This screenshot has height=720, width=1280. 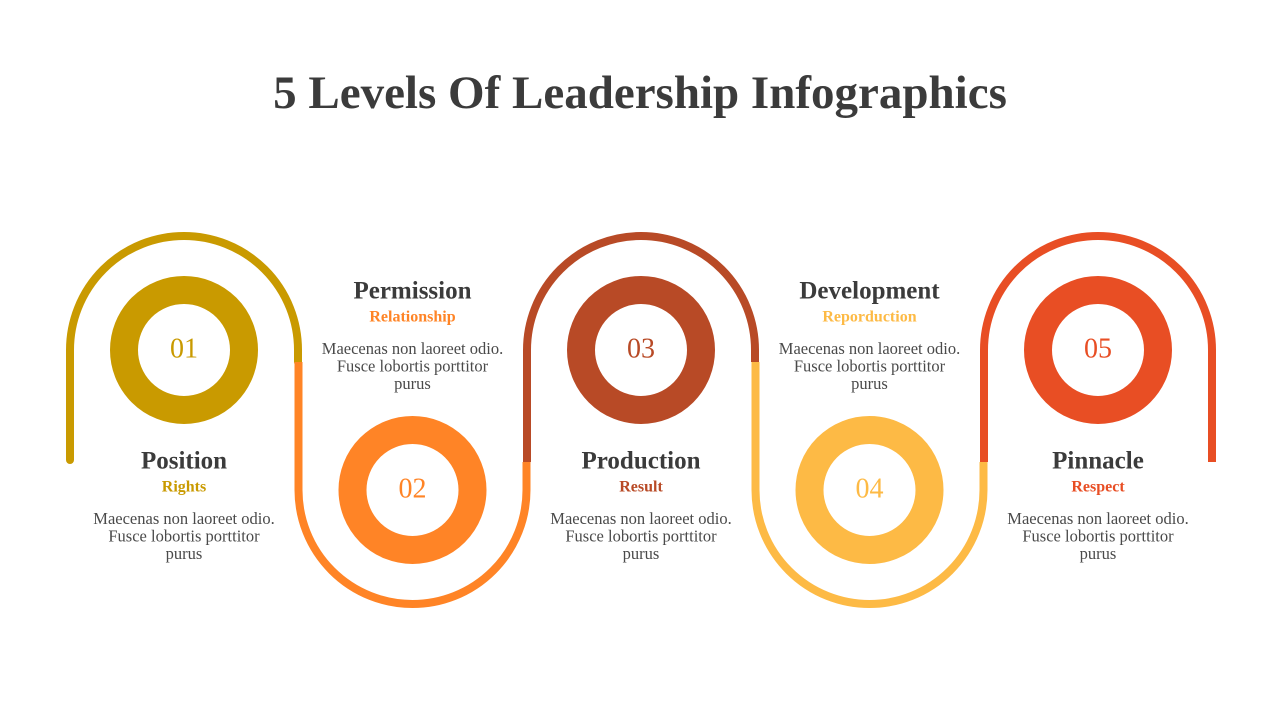 I want to click on level-title: Development, so click(x=869, y=291).